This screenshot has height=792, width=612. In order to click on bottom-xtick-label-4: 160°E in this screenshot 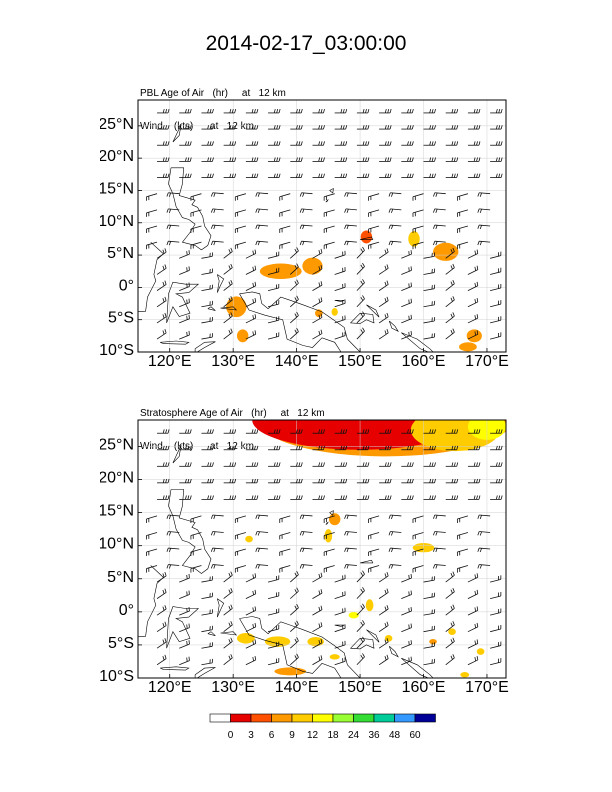, I will do `click(424, 687)`.